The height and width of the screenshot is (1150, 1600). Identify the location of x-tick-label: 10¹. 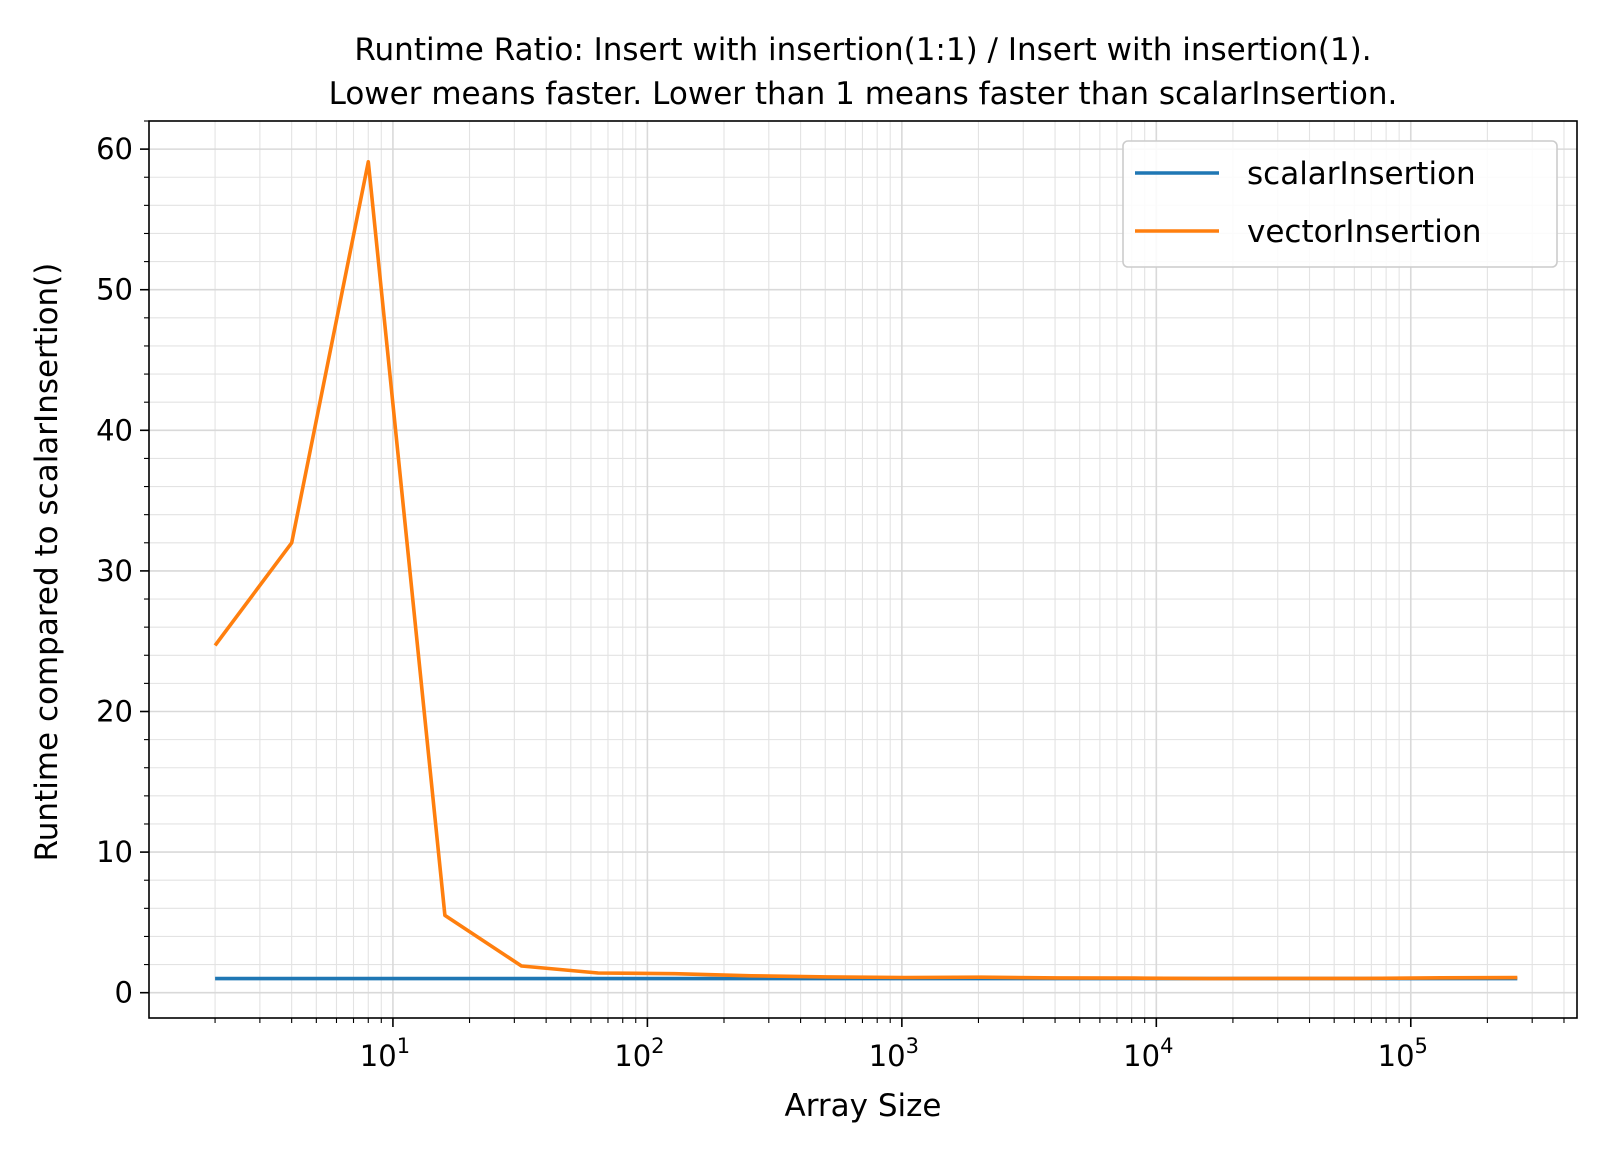
(385, 1053).